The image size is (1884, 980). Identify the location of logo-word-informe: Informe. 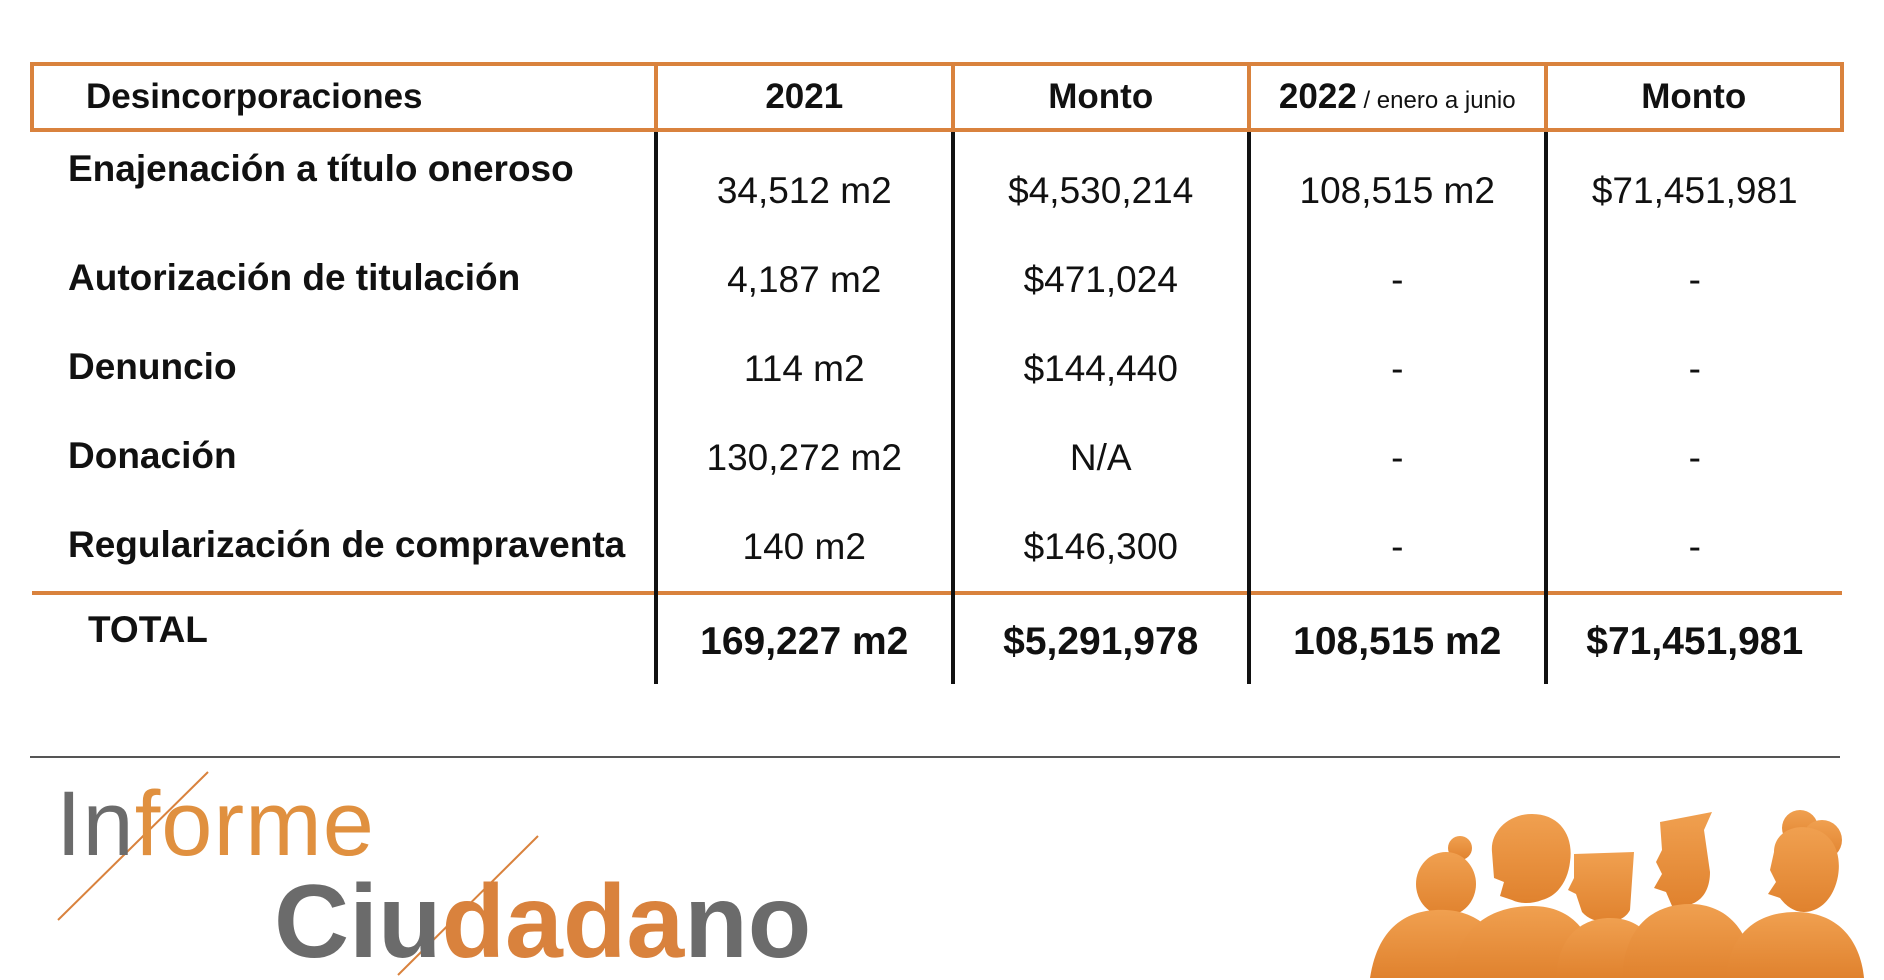
(215, 824).